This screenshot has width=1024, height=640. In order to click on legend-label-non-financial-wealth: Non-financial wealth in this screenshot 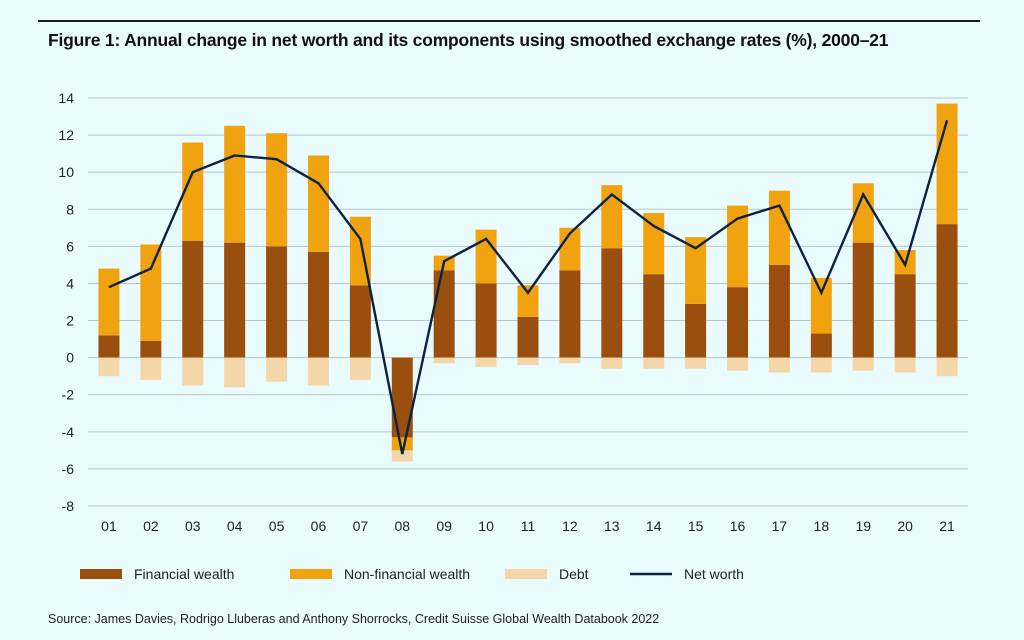, I will do `click(407, 574)`.